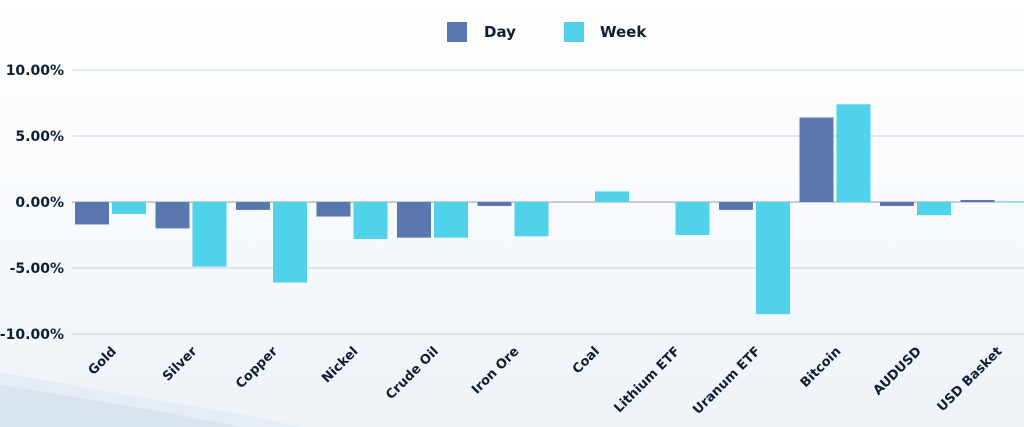  Describe the element at coordinates (172, 215) in the screenshot. I see `bar-day-silver` at that location.